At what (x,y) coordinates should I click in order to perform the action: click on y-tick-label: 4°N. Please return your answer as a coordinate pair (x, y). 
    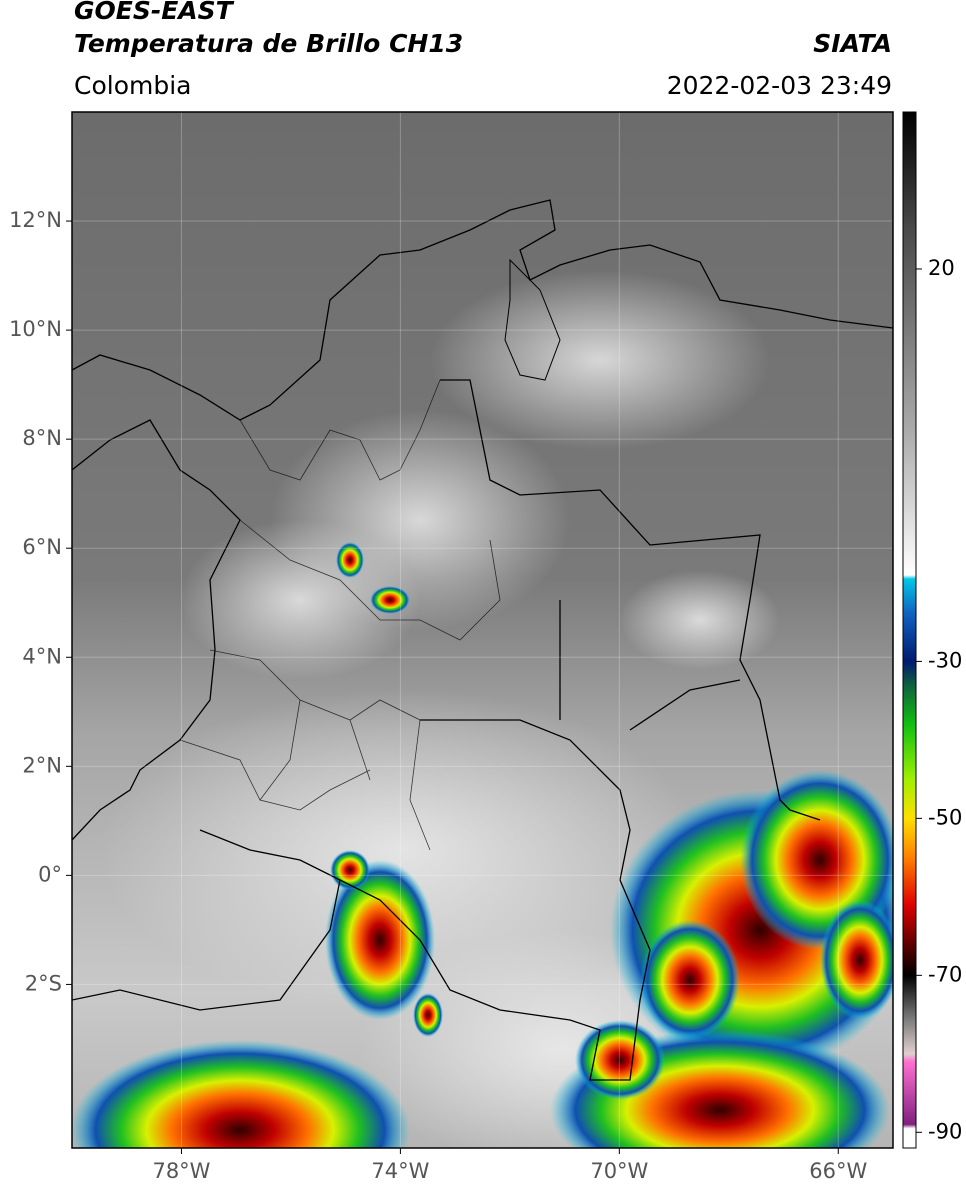
    Looking at the image, I should click on (42, 656).